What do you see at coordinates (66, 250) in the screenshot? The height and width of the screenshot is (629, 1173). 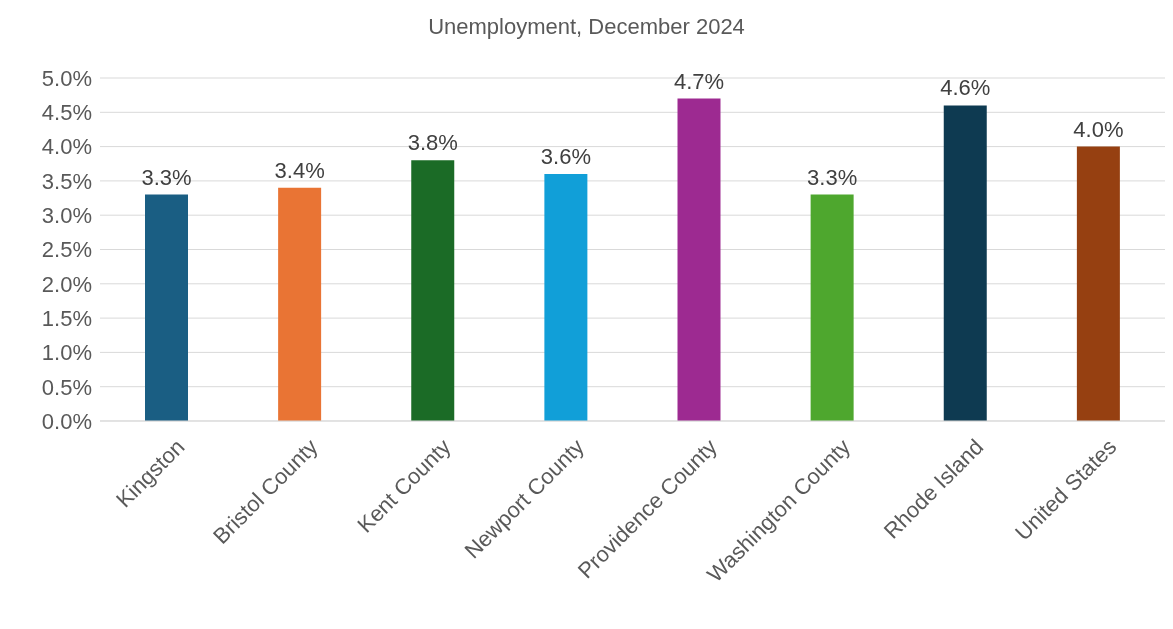 I see `y-tick-label: 2.5%` at bounding box center [66, 250].